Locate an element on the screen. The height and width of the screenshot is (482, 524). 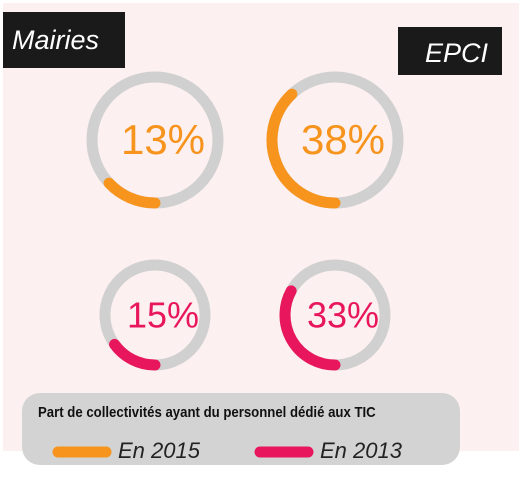
group-label: Mairies is located at coordinates (55, 40).